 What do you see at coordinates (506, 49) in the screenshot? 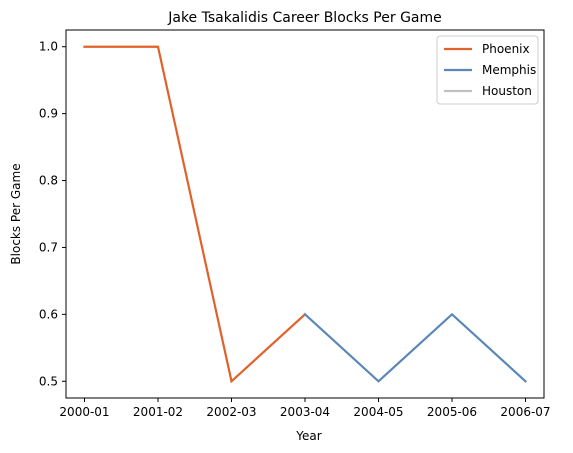
I see `legend-label-phoenix: Phoenix` at bounding box center [506, 49].